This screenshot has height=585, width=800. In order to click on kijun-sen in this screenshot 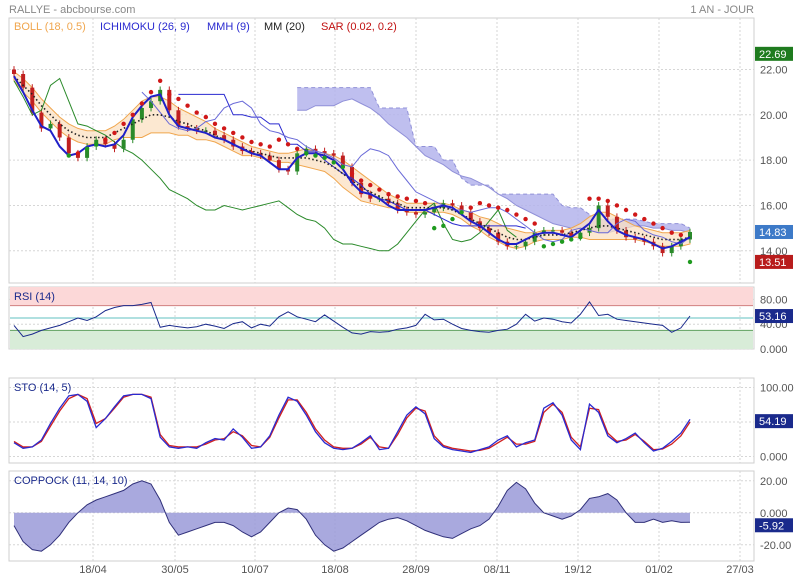, I will do `click(352, 161)`.